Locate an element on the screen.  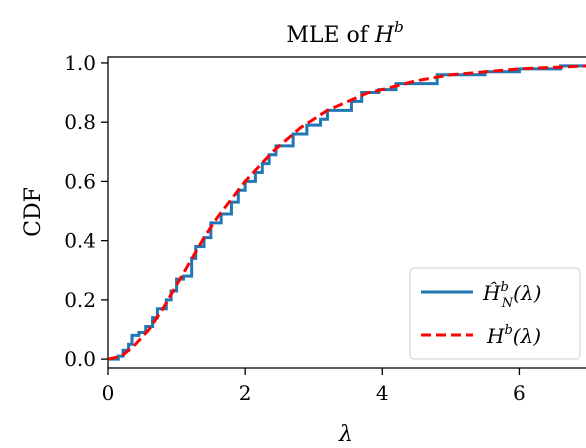
chart-title-main: MLE of is located at coordinates (330, 35).